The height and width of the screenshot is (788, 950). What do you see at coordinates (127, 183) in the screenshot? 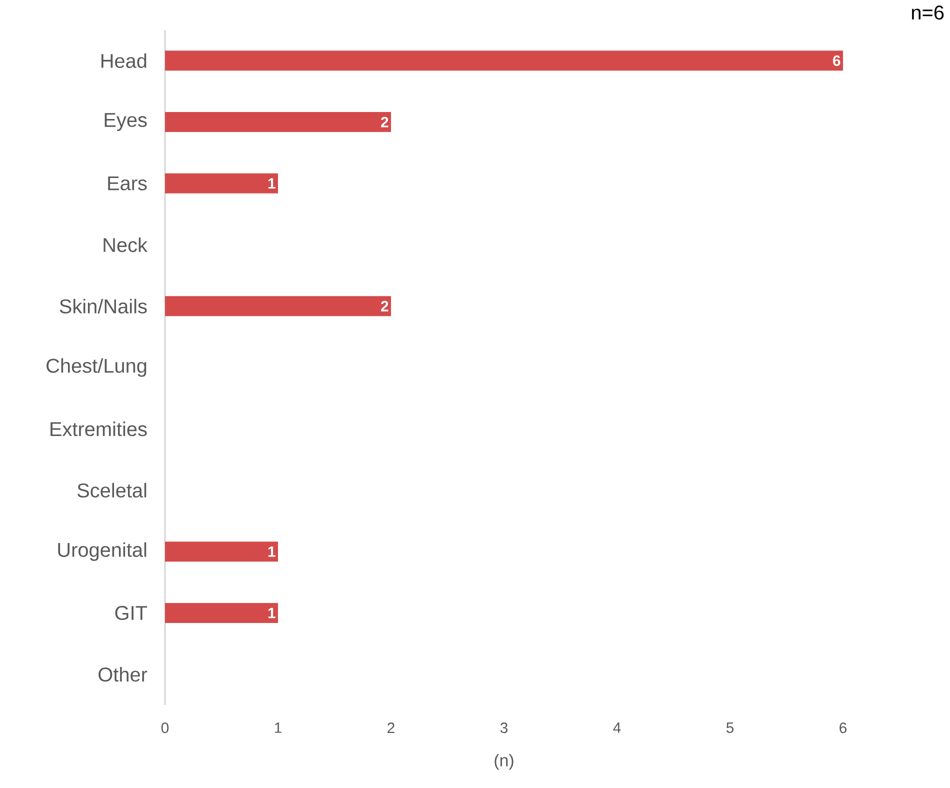
I see `y-tick-label: Ears` at bounding box center [127, 183].